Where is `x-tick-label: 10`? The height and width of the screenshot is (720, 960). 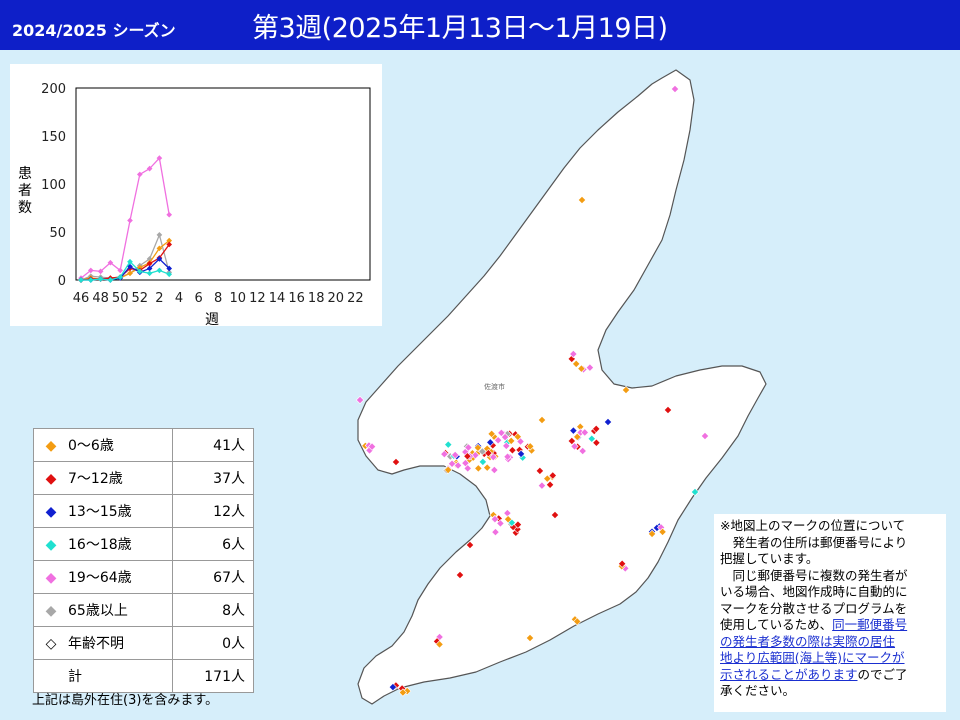 x-tick-label: 10 is located at coordinates (238, 298).